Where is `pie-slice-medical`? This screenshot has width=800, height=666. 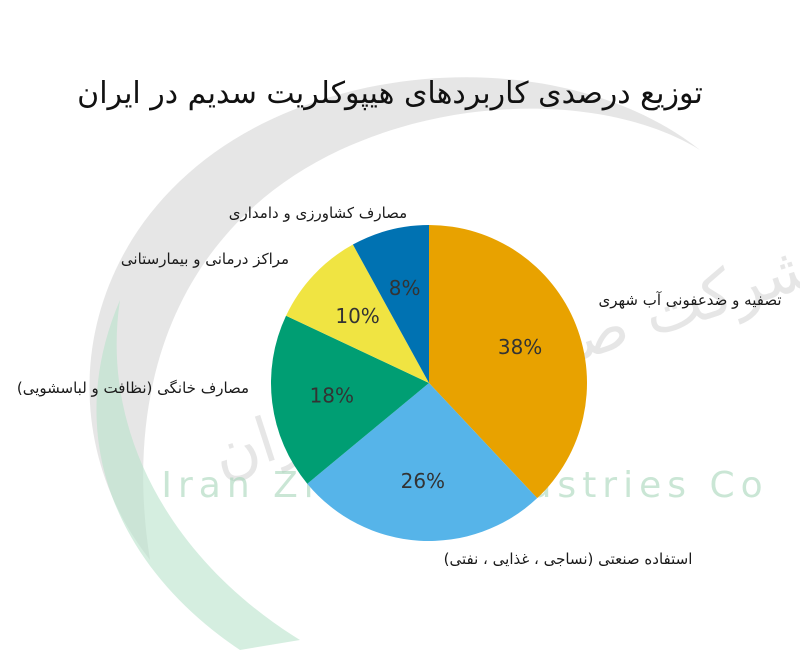
pie-slice-medical is located at coordinates (357, 313).